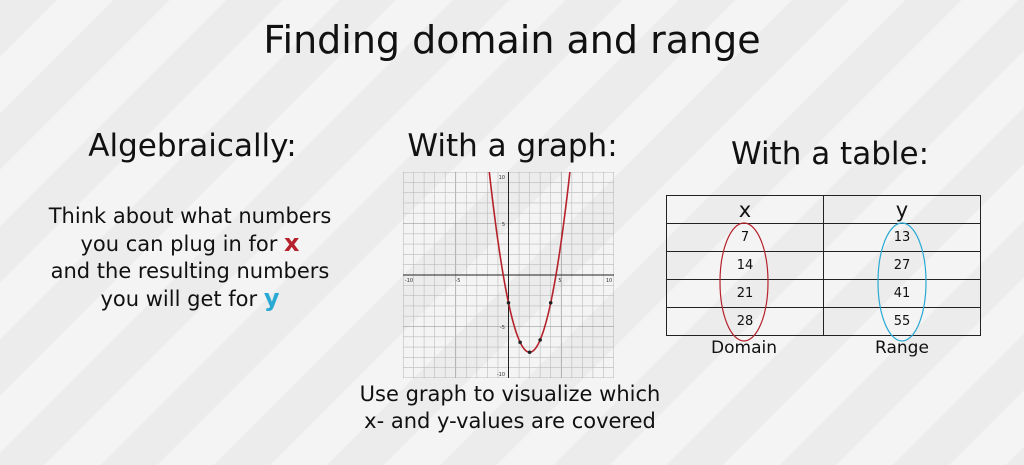 The image size is (1024, 465). I want to click on table-heading: With a table:, so click(830, 154).